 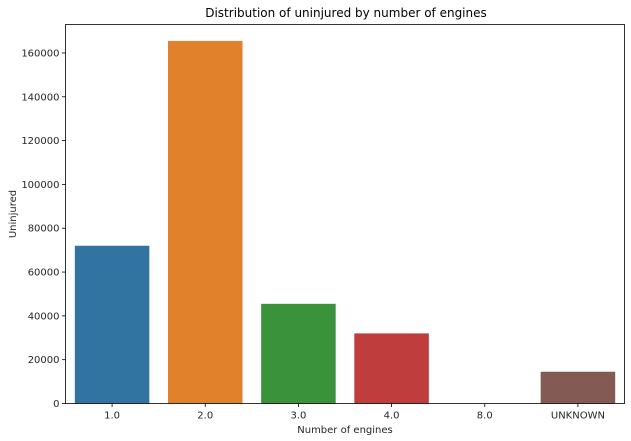 What do you see at coordinates (298, 416) in the screenshot?
I see `x-tick-label: 3.0` at bounding box center [298, 416].